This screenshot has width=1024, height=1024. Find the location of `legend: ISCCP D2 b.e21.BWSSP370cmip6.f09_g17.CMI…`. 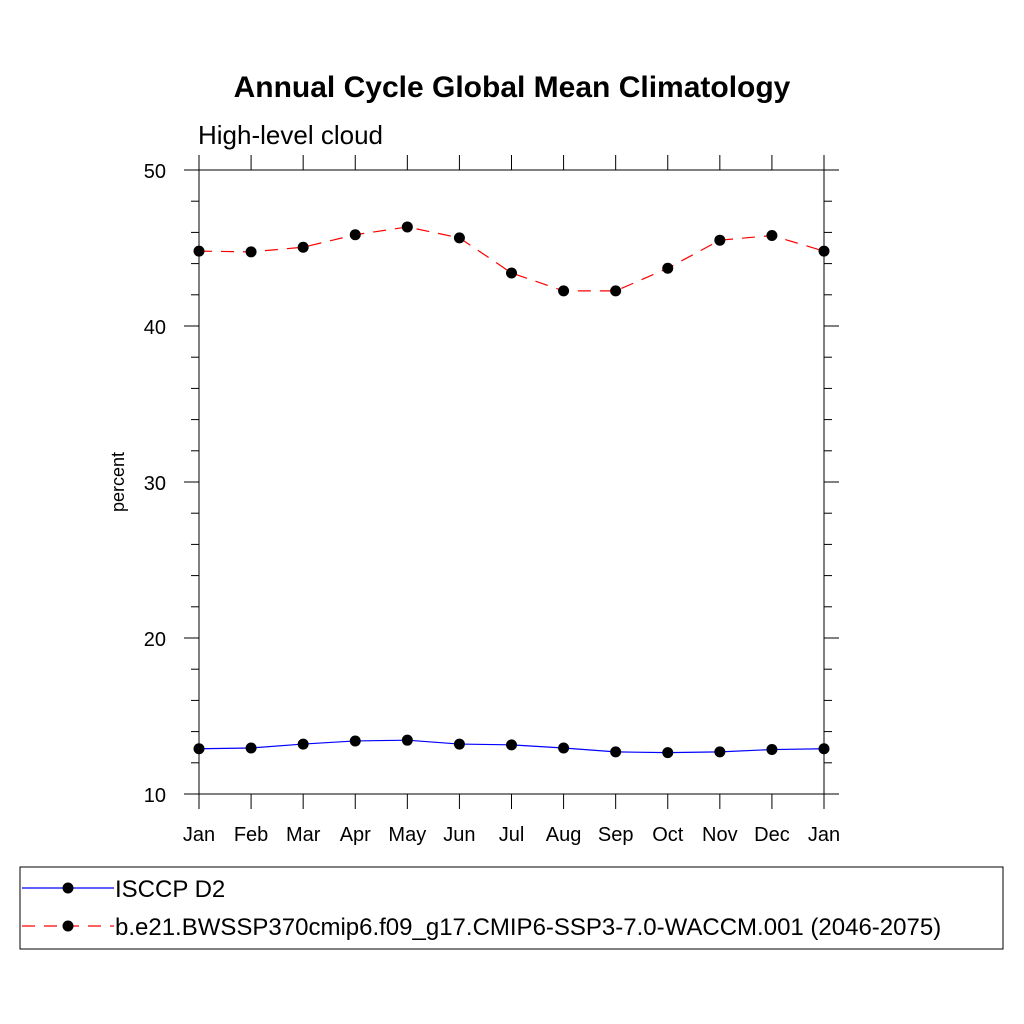

legend: ISCCP D2 b.e21.BWSSP370cmip6.f09_g17.CMI… is located at coordinates (511, 908).